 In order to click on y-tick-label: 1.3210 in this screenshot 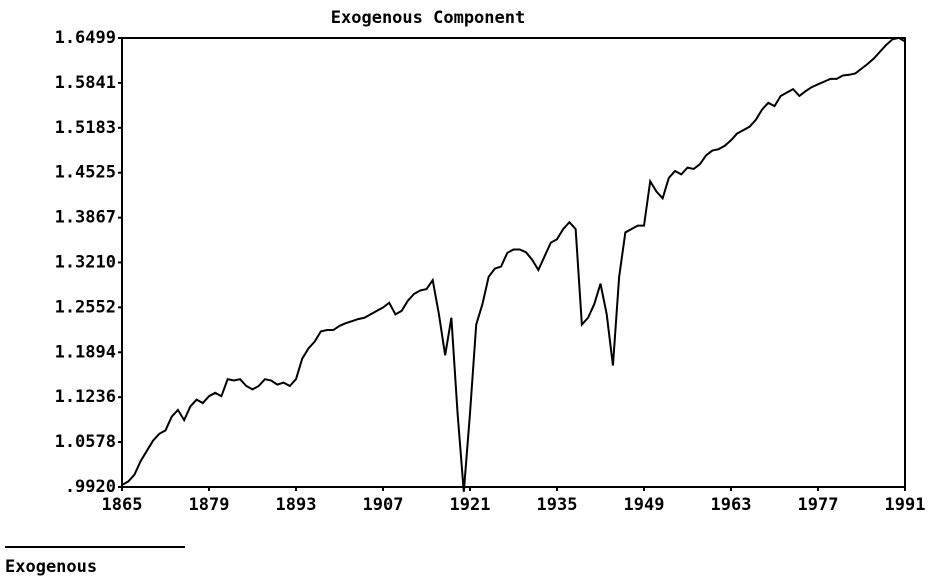, I will do `click(85, 262)`.